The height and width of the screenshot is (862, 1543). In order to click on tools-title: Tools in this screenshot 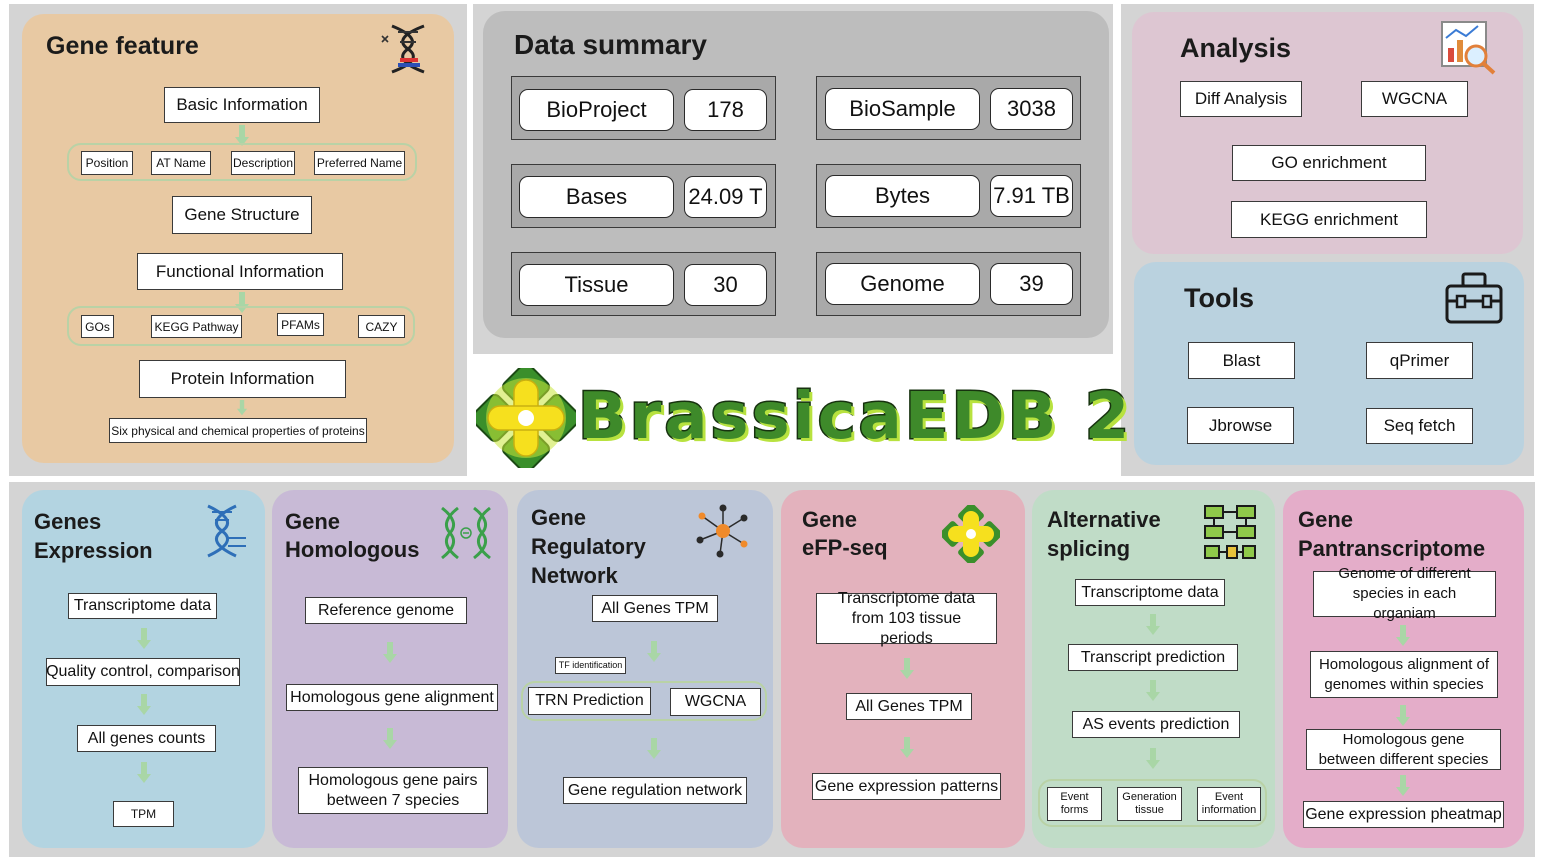, I will do `click(1219, 298)`.